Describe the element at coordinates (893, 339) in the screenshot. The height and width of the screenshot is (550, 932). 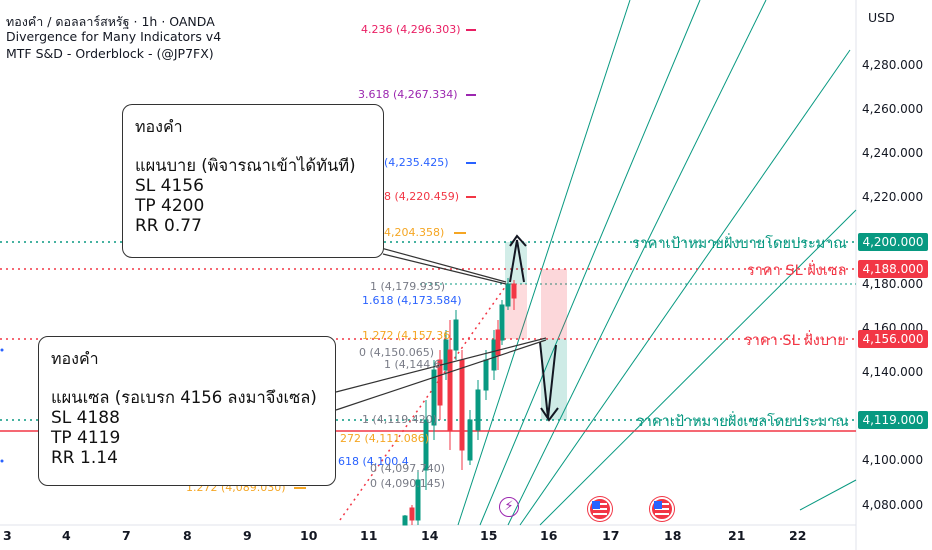
I see `price-tag-sl-buy: 4,156.000` at that location.